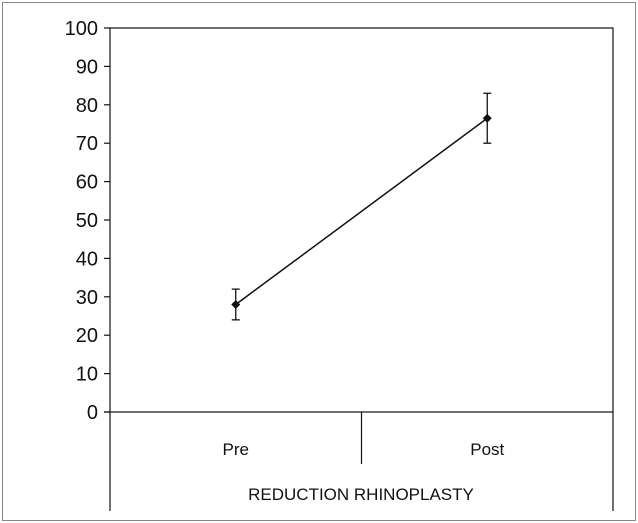 This screenshot has height=523, width=638. What do you see at coordinates (87, 336) in the screenshot?
I see `y-tick-label: 20` at bounding box center [87, 336].